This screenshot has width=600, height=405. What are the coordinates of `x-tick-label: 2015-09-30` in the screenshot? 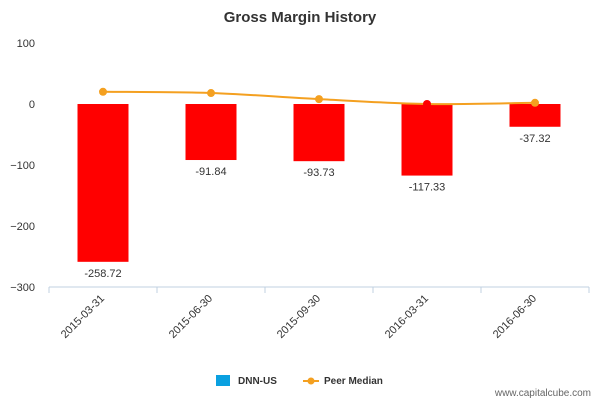 It's located at (299, 317).